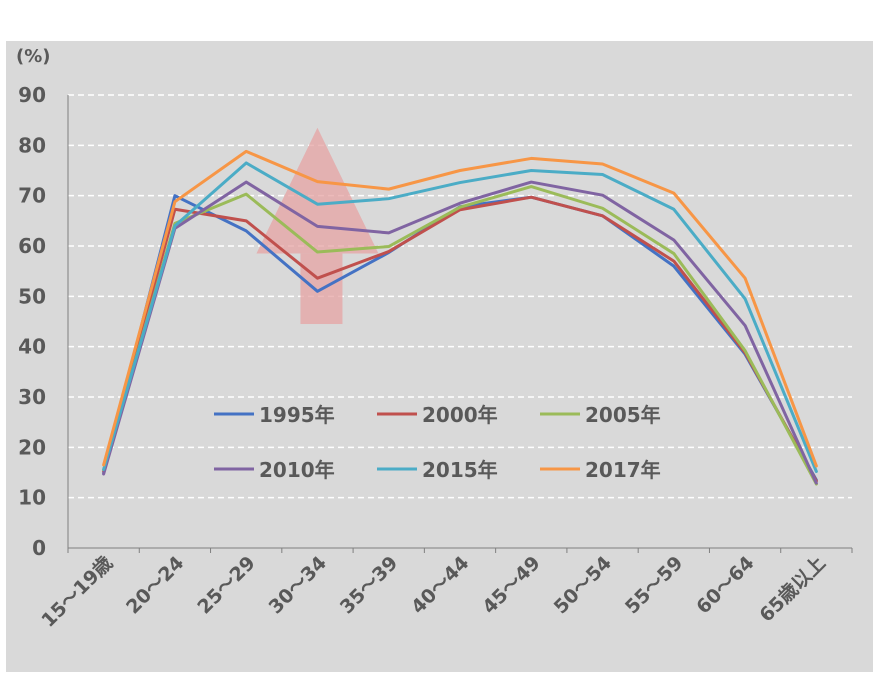 This screenshot has height=673, width=875. What do you see at coordinates (623, 470) in the screenshot?
I see `legend-label: 2017年` at bounding box center [623, 470].